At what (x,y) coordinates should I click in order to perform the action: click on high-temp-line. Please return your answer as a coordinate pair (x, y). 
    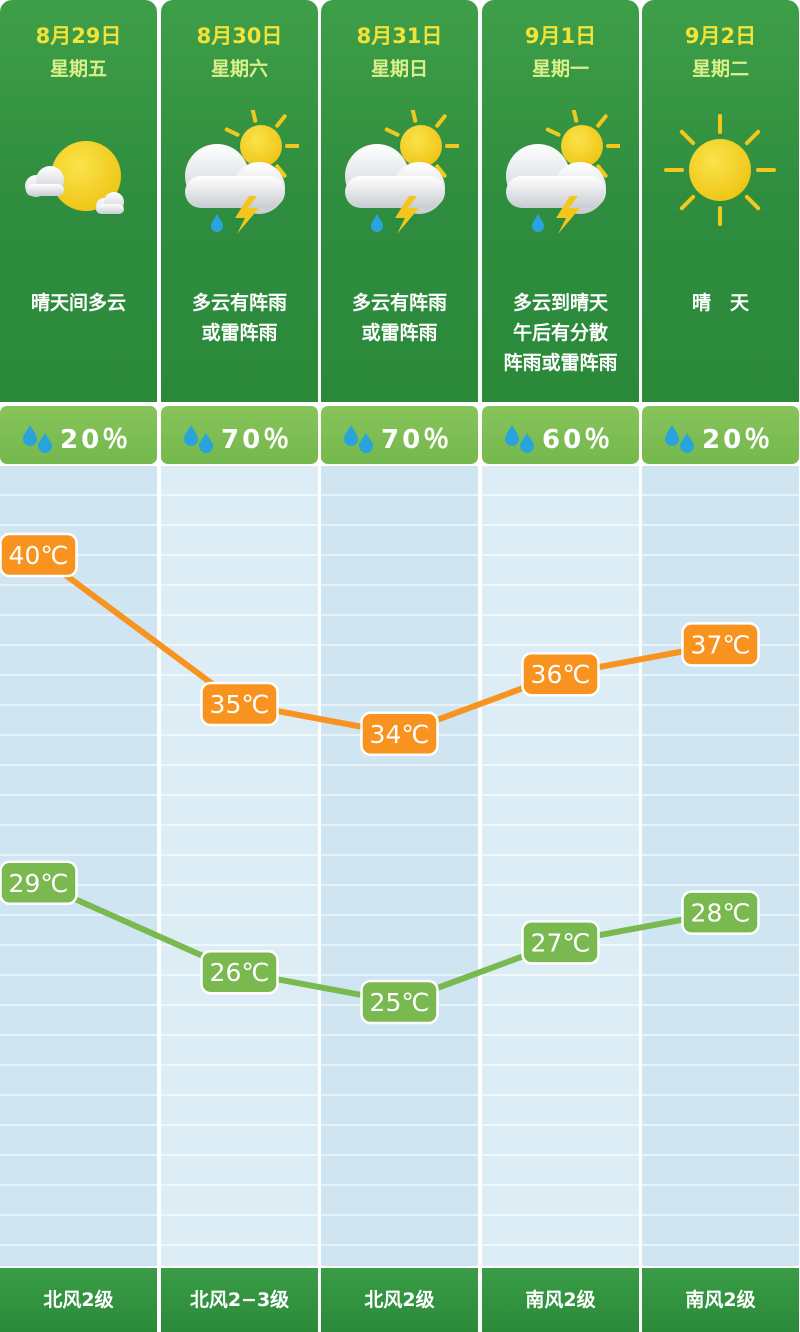
    Looking at the image, I should click on (379, 644).